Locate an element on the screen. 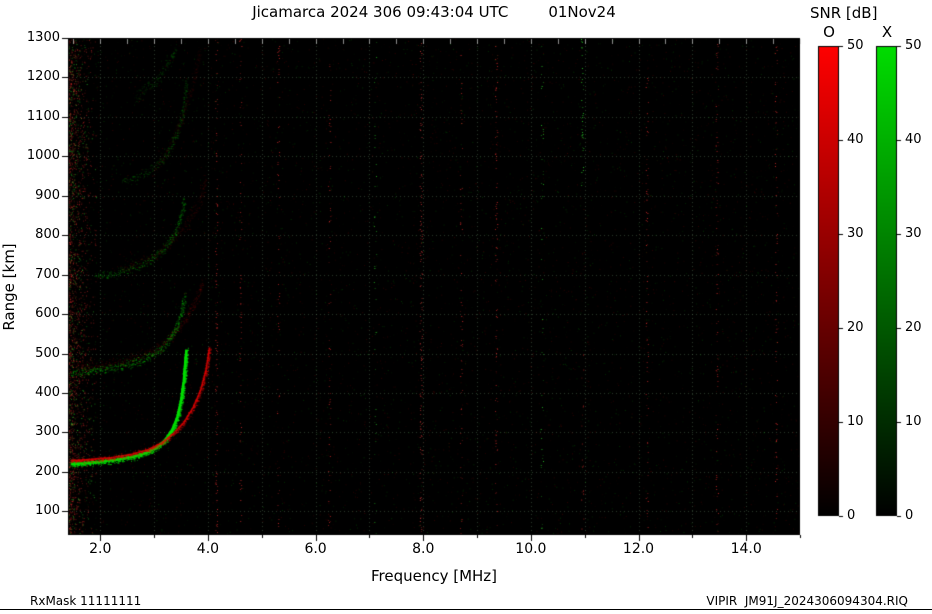  x-axis-tick-label: 8.0 is located at coordinates (423, 549).